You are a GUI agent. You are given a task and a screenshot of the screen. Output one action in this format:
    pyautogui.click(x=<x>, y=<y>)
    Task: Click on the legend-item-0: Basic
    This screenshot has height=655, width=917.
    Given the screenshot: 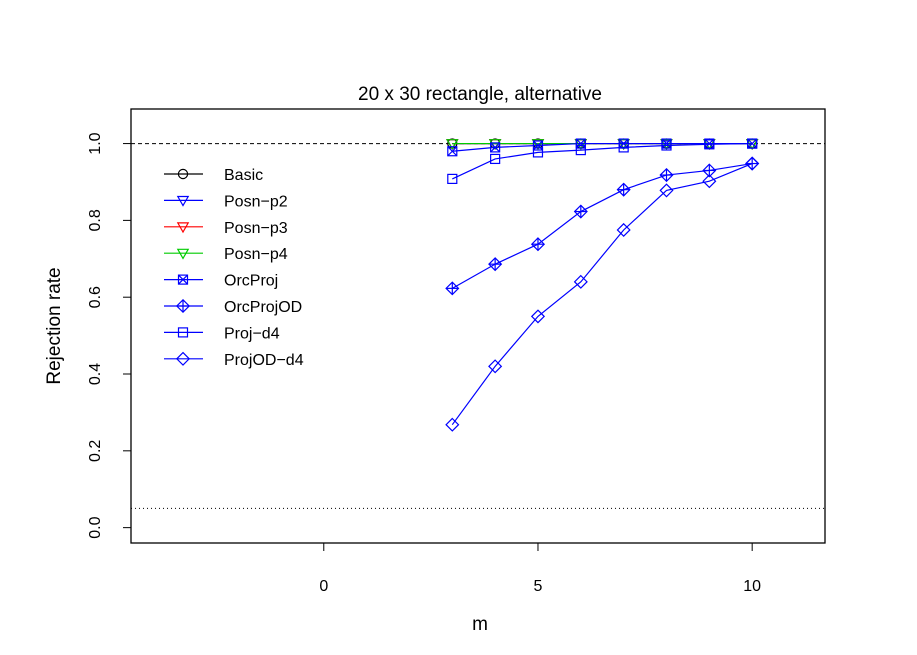 What is the action you would take?
    pyautogui.click(x=213, y=175)
    